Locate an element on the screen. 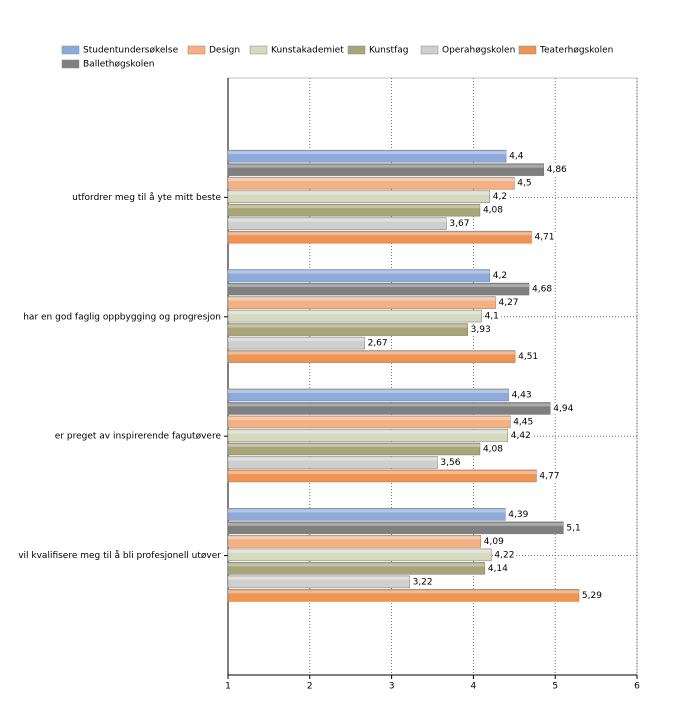 The width and height of the screenshot is (680, 708). value-label: 4,27 is located at coordinates (508, 303).